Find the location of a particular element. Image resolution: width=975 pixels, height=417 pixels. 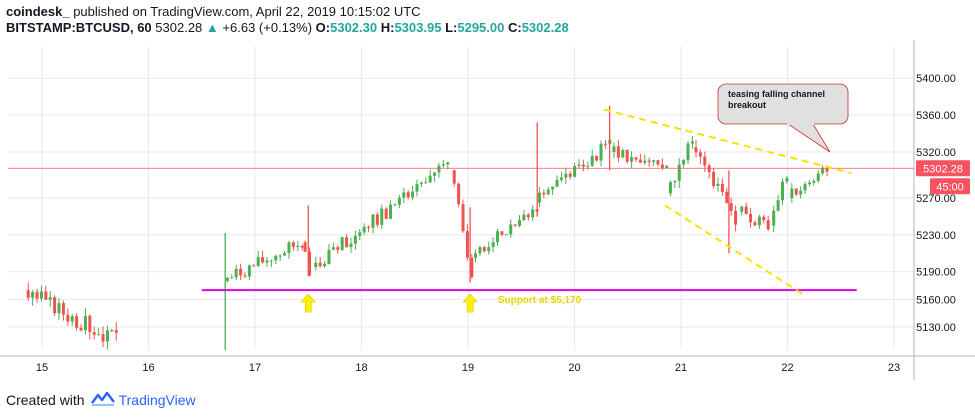

tradingview-brand: TradingView is located at coordinates (157, 399).